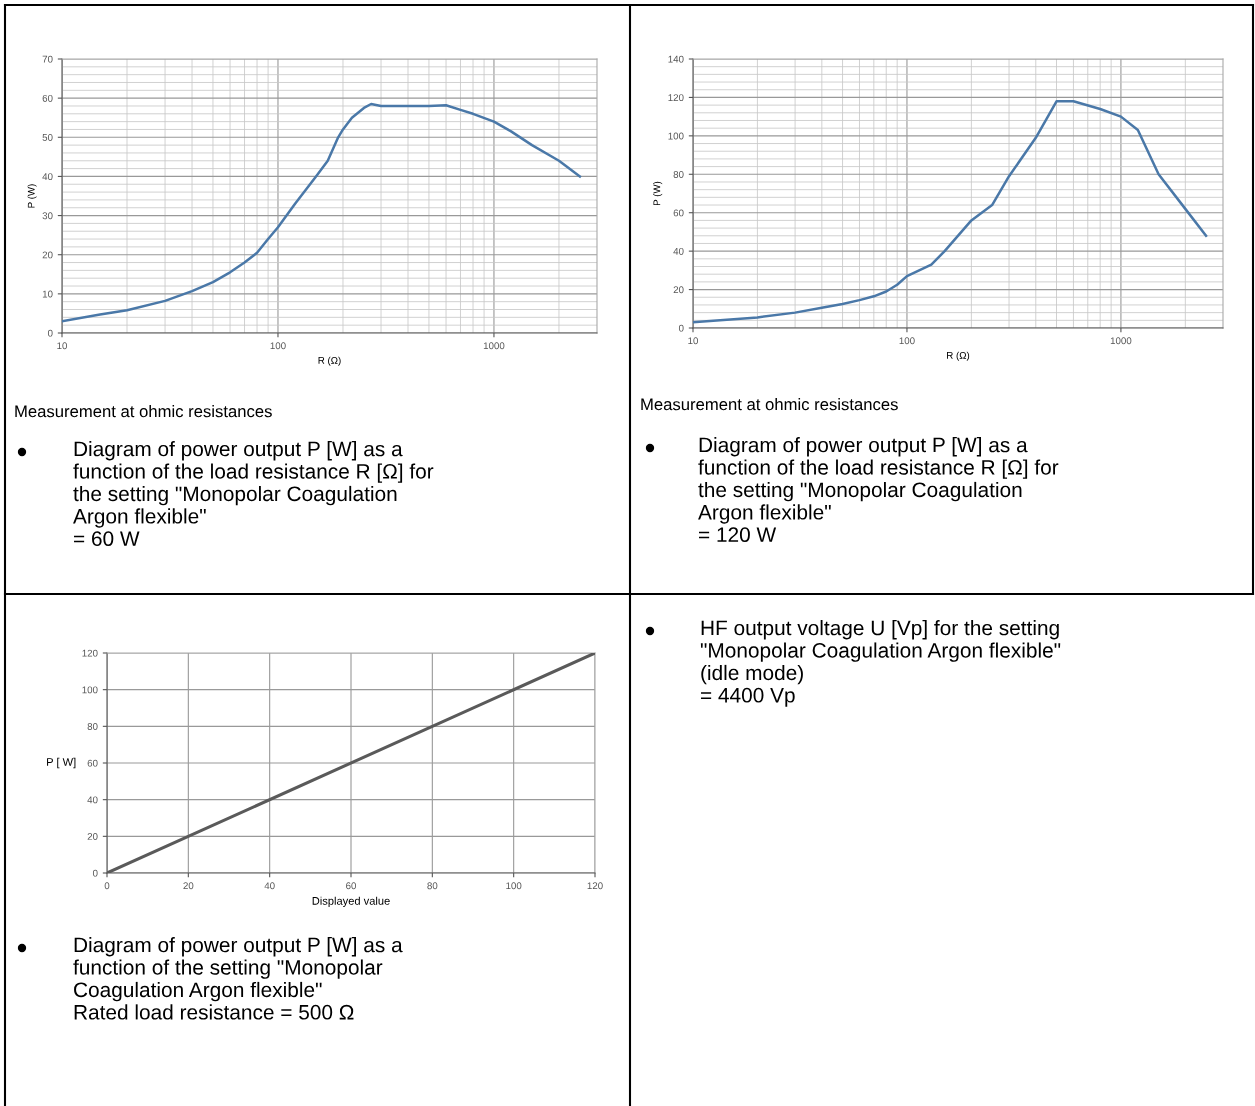 The image size is (1255, 1106). Describe the element at coordinates (432, 886) in the screenshot. I see `x-tick-label: 80` at that location.